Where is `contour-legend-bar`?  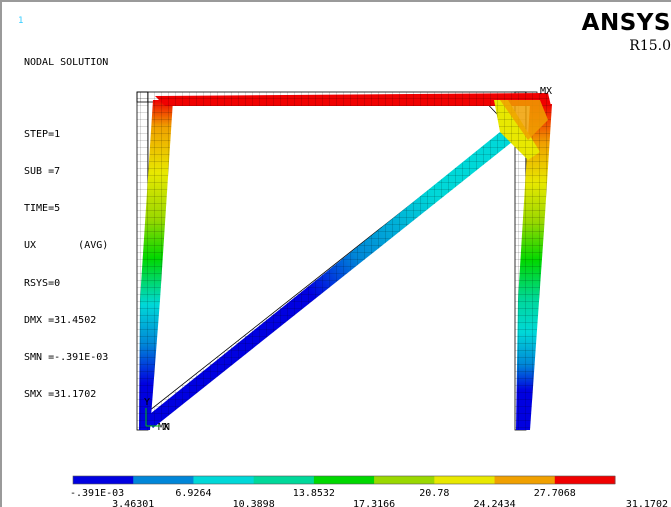 contour-legend-bar is located at coordinates (344, 480).